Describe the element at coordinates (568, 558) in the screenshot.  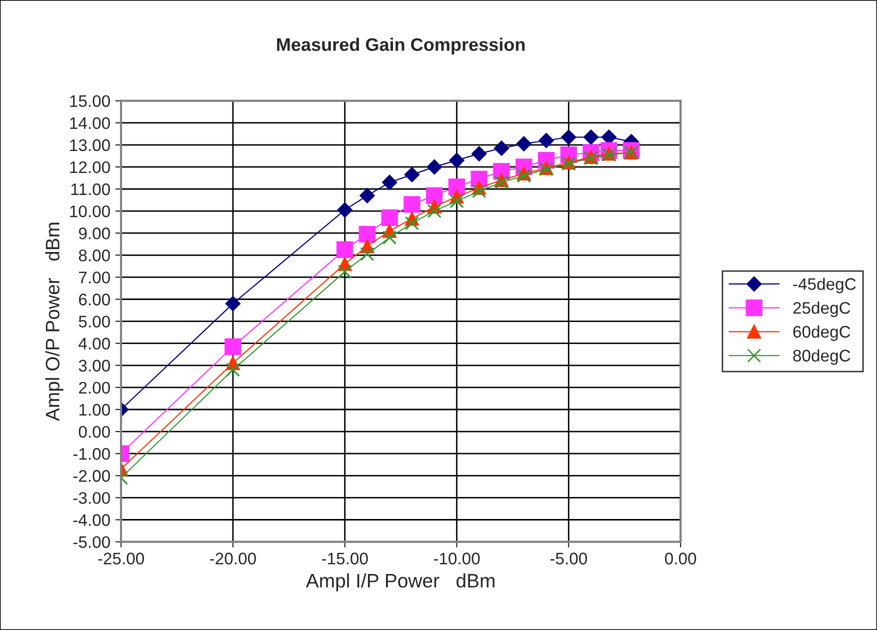
I see `x-tick-label: -5.00` at that location.